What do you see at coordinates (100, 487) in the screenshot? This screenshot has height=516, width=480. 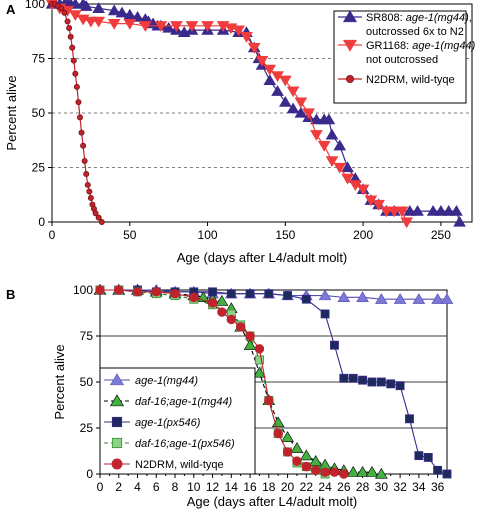 I see `panel-b-x-tick-label: 0` at bounding box center [100, 487].